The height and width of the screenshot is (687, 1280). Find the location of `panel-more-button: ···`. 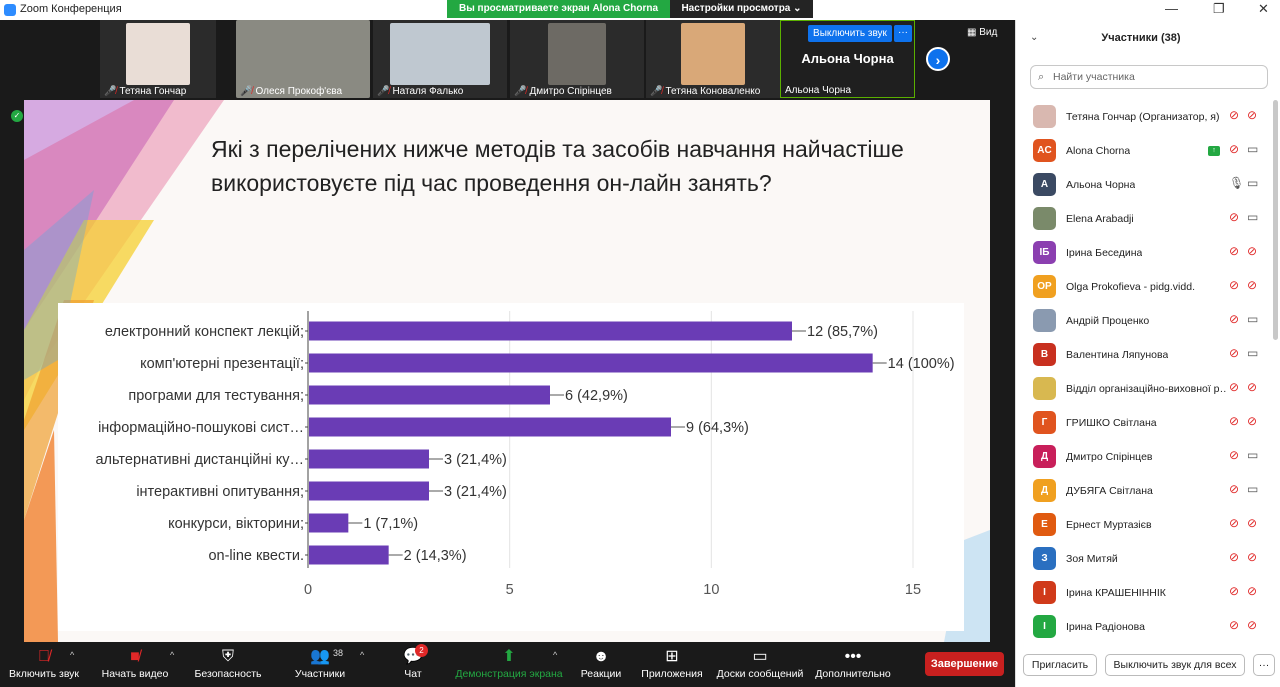

panel-more-button: ··· is located at coordinates (1264, 665).